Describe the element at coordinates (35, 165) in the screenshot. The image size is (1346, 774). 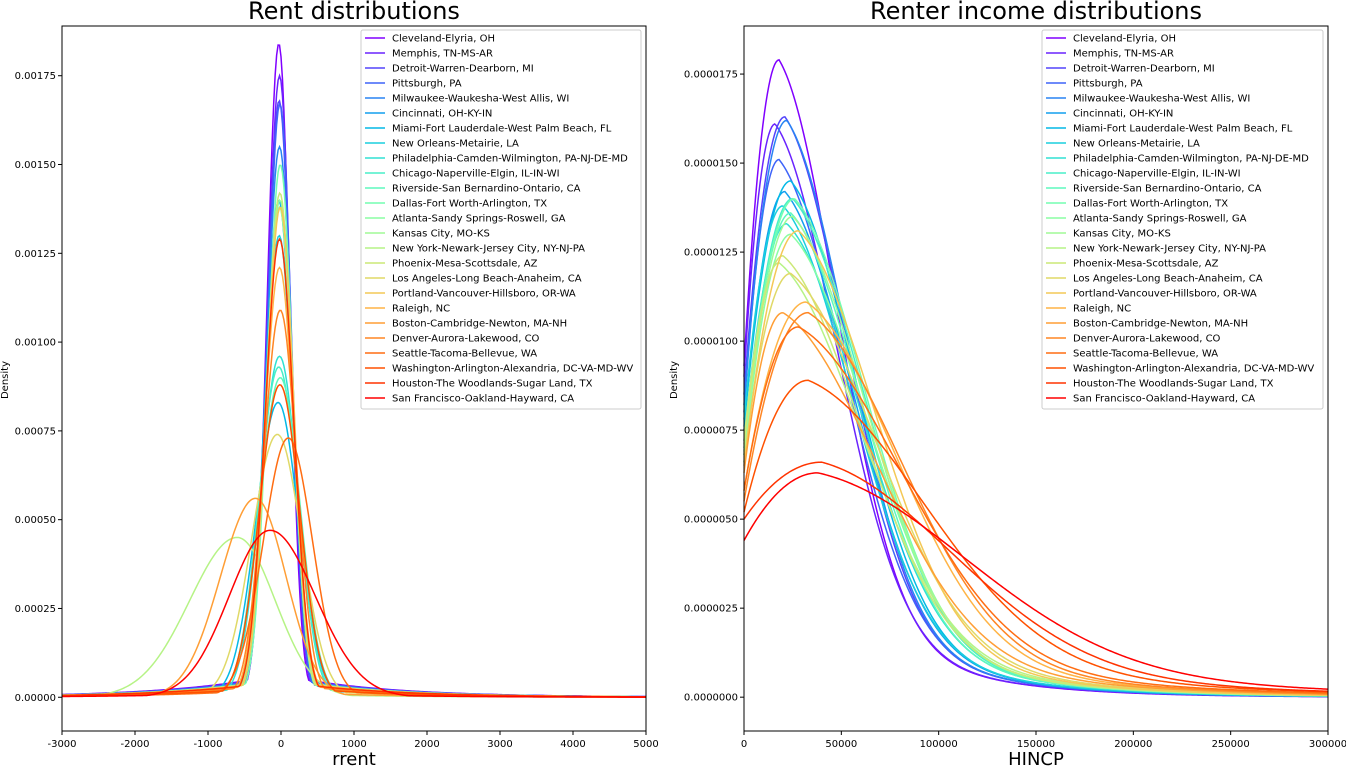
I see `y-tick-label: 0.00150` at that location.